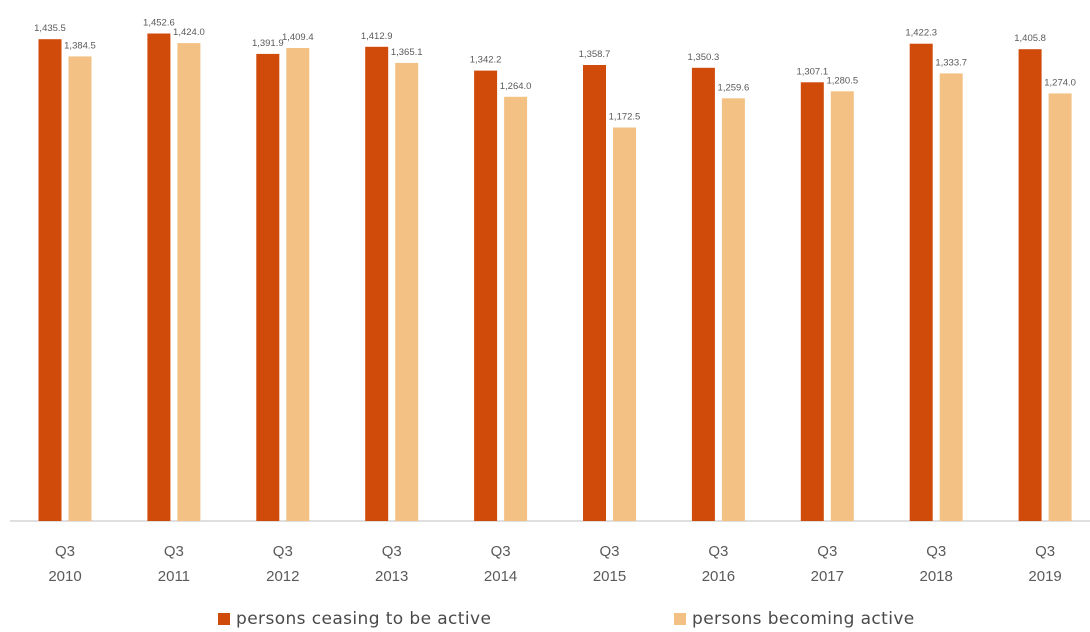 The height and width of the screenshot is (632, 1090). Describe the element at coordinates (951, 62) in the screenshot. I see `data-label-series-2-Q3-2018: 1,333.7` at that location.